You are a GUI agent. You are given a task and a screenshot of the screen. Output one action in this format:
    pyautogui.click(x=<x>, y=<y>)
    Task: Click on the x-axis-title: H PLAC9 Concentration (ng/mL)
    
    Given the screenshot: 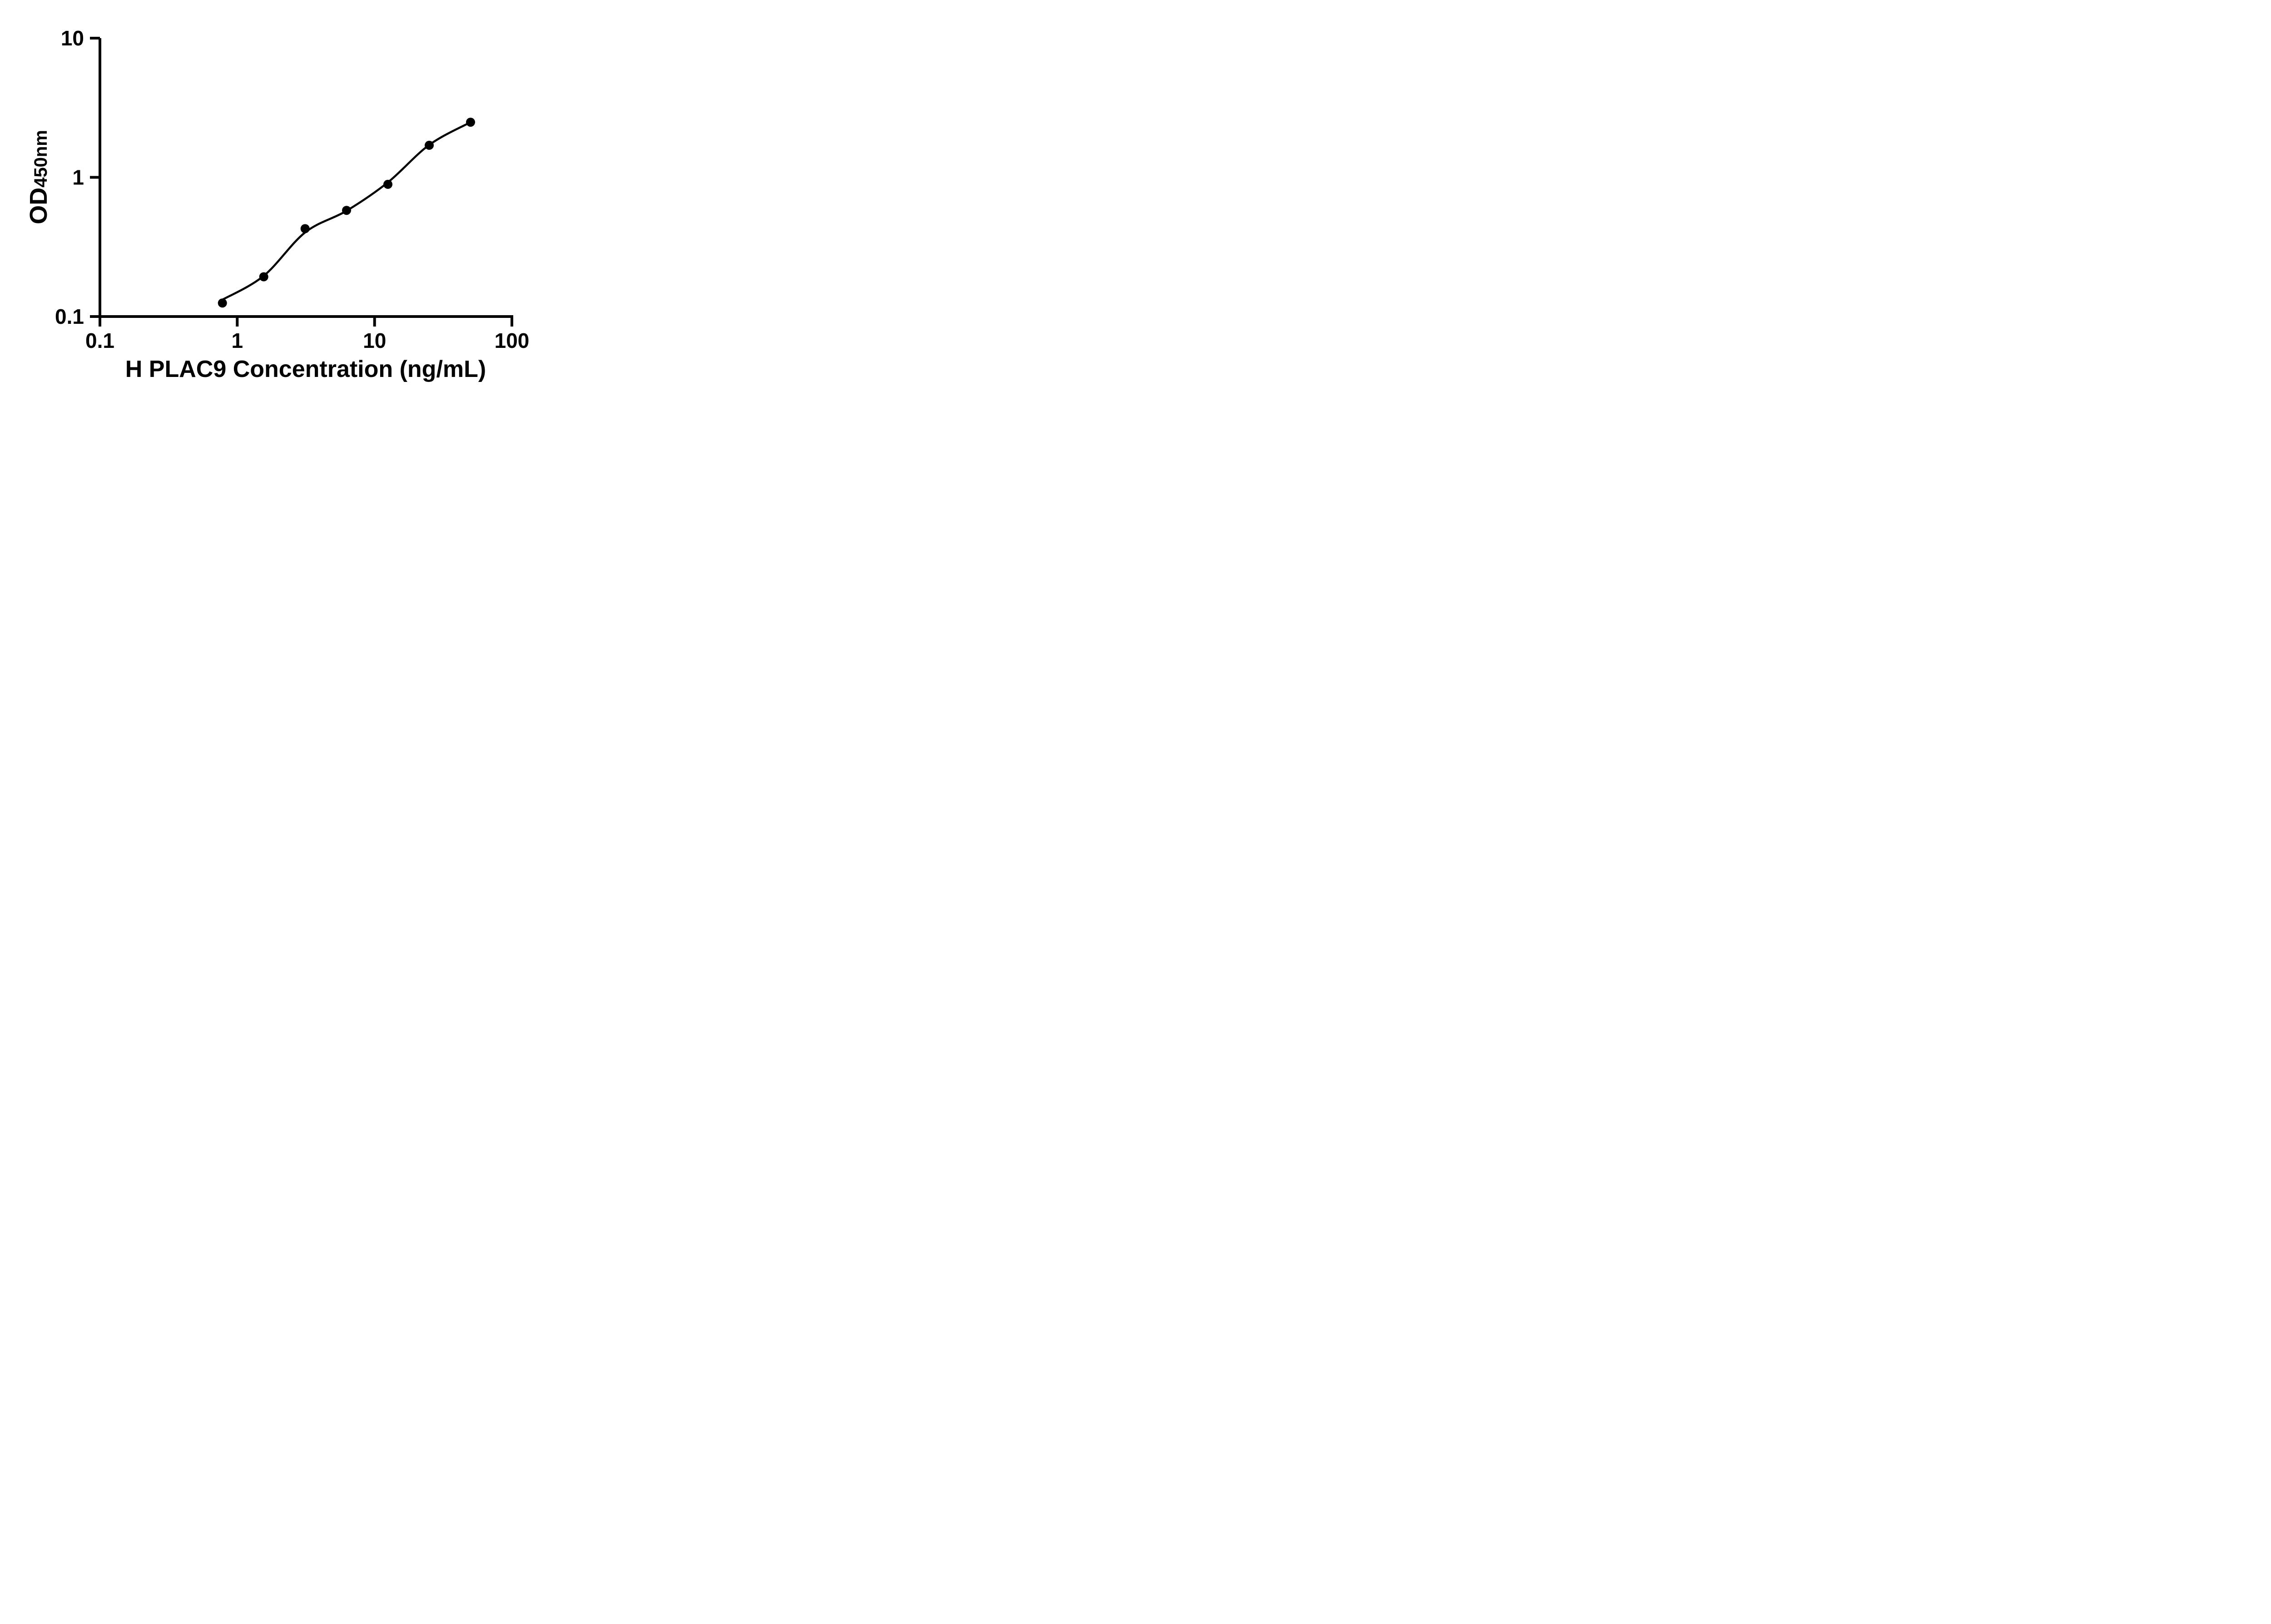 What is the action you would take?
    pyautogui.click(x=305, y=369)
    